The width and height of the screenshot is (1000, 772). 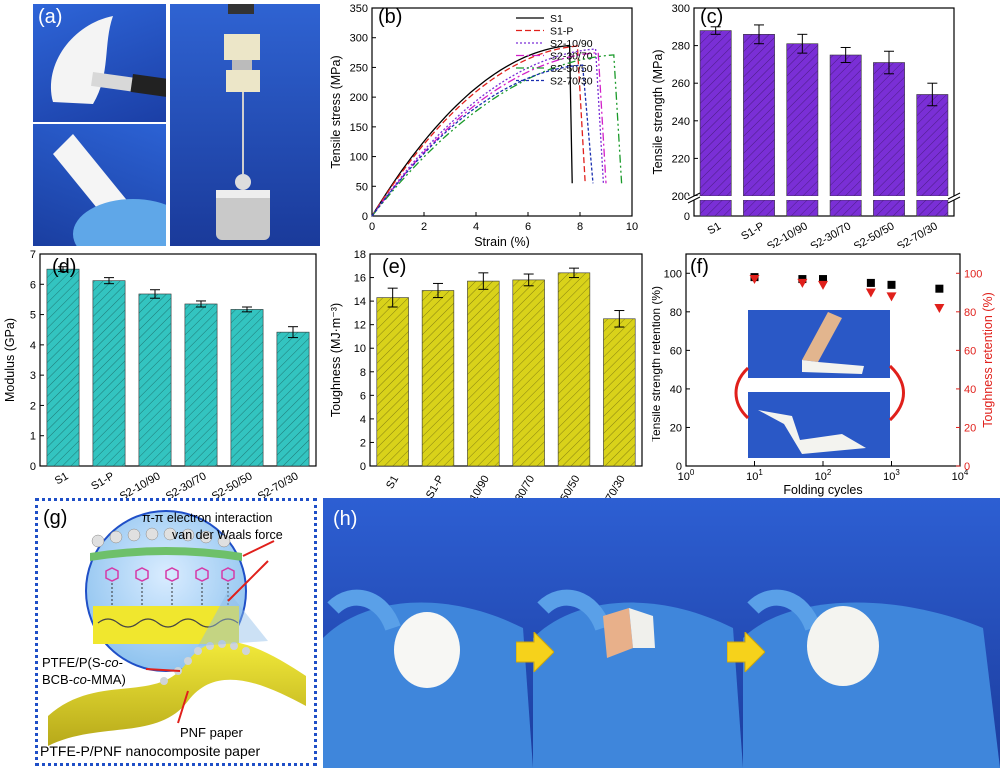 What do you see at coordinates (428, 633) in the screenshot?
I see `photo-h-flat-disc` at bounding box center [428, 633].